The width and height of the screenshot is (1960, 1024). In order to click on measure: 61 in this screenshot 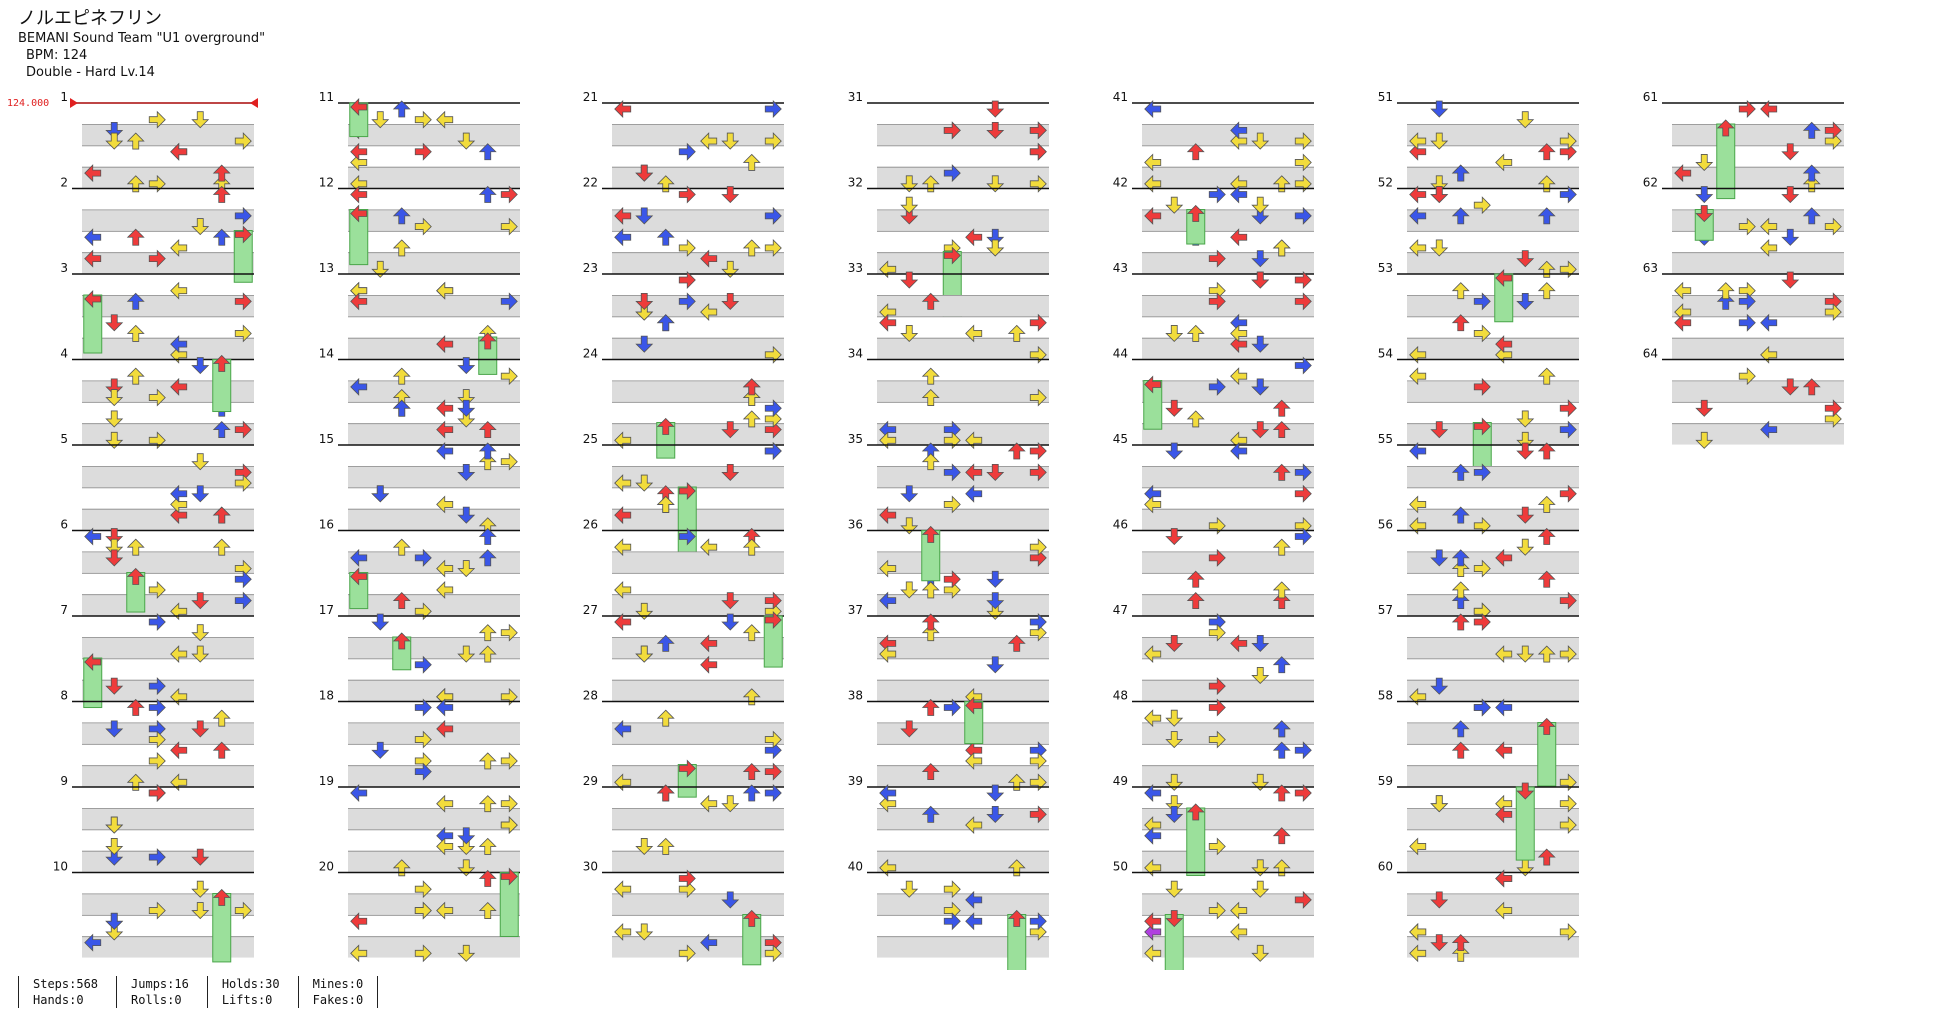, I will do `click(1743, 150)`.